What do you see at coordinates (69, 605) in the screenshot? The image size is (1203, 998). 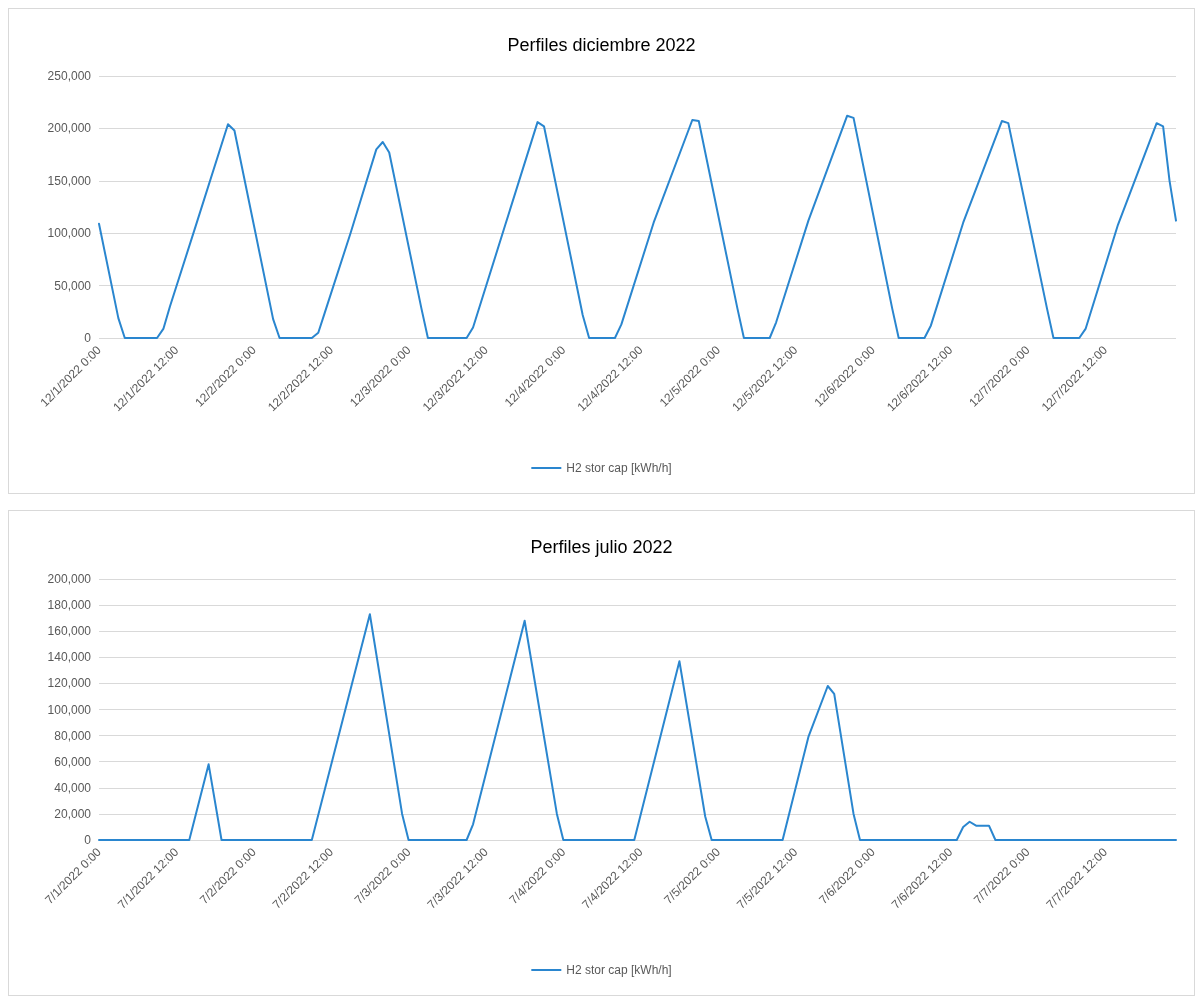 I see `y-tick-label: 180,000` at bounding box center [69, 605].